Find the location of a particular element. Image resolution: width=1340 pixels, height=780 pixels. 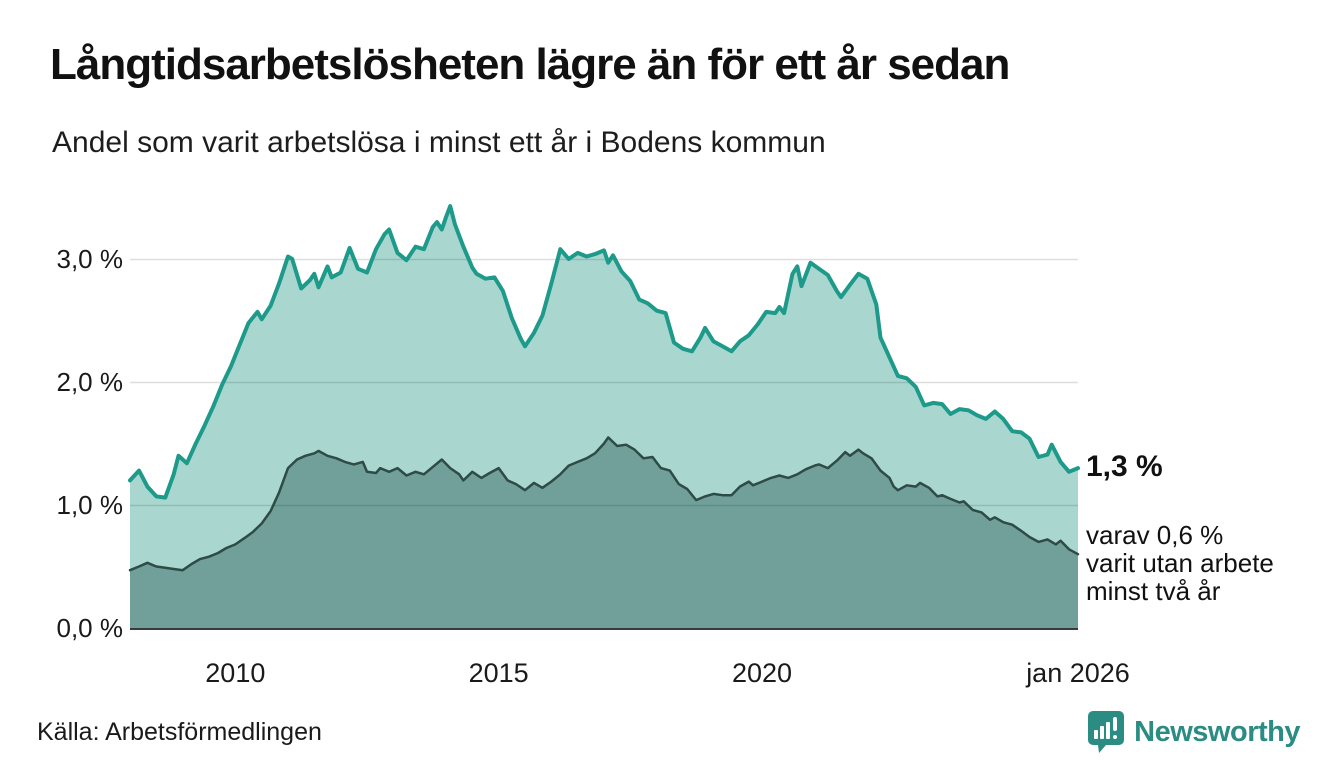

latest-value-label: 1,3 % is located at coordinates (1124, 466).